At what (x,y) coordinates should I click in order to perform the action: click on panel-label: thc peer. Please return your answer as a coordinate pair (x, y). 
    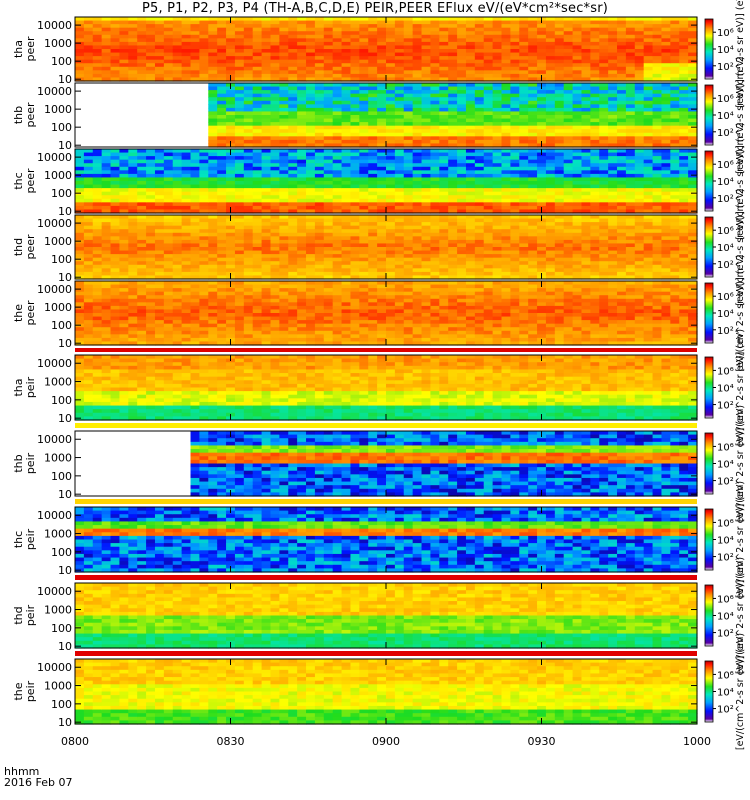
    Looking at the image, I should click on (24, 181).